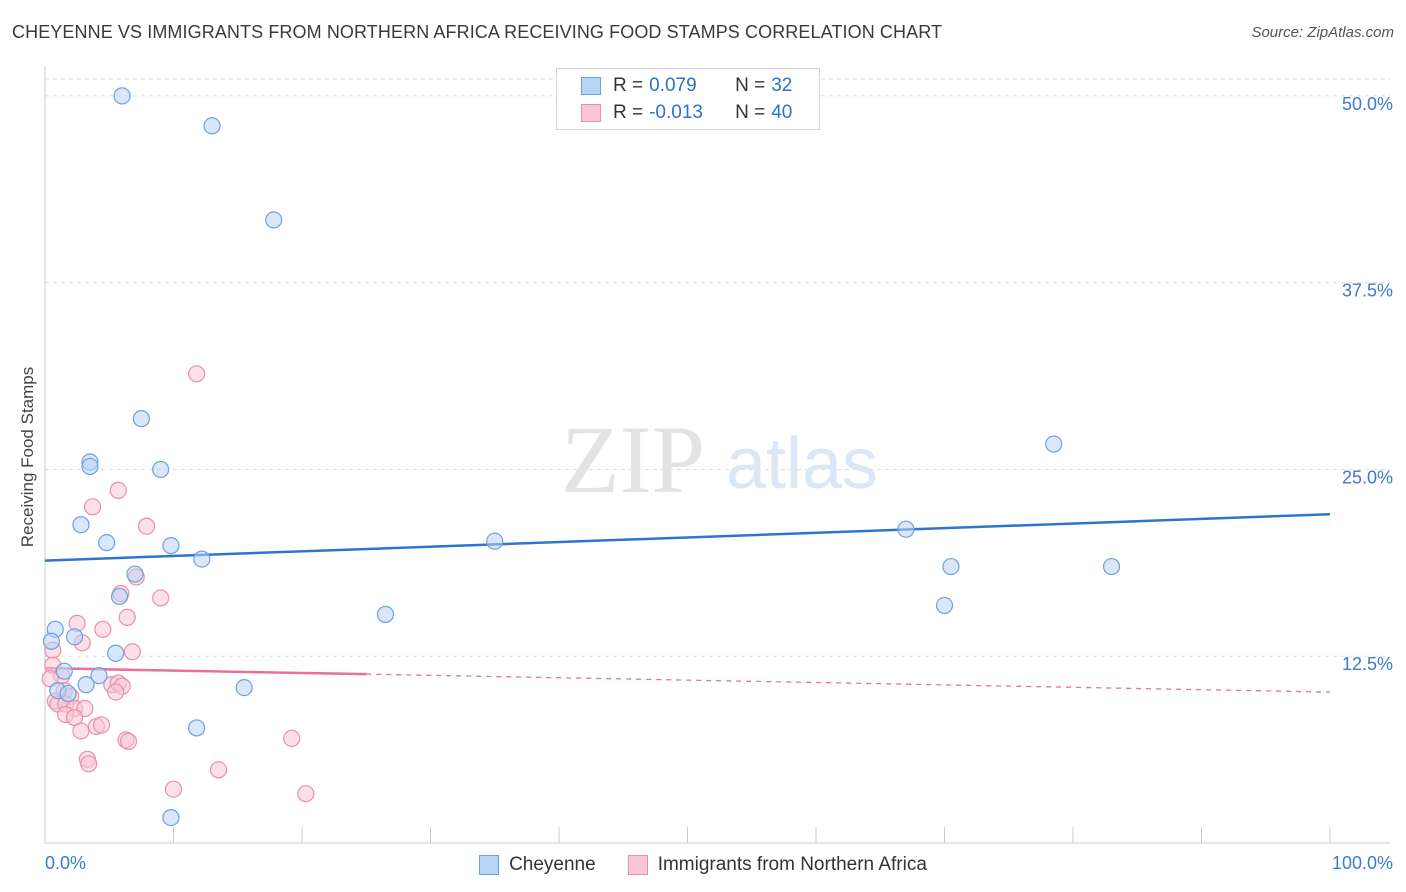  What do you see at coordinates (676, 112) in the screenshot?
I see `r-value: -0.013` at bounding box center [676, 112].